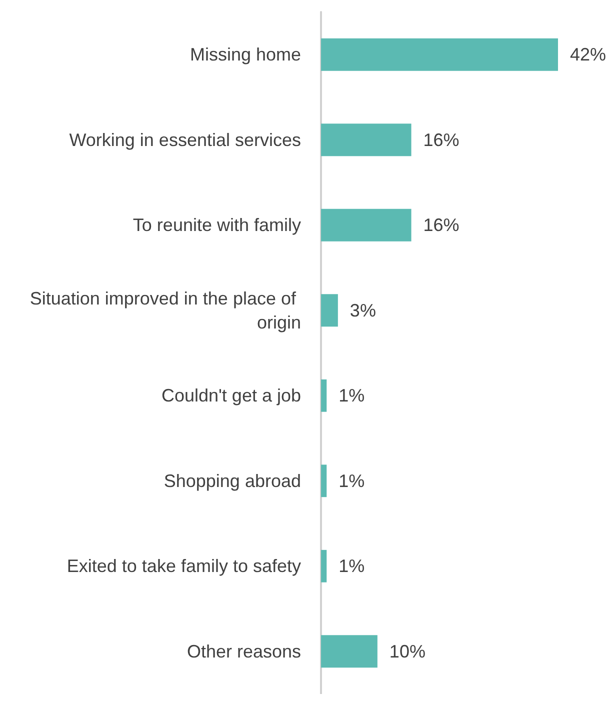  Describe the element at coordinates (588, 54) in the screenshot. I see `data-label: 42%` at that location.